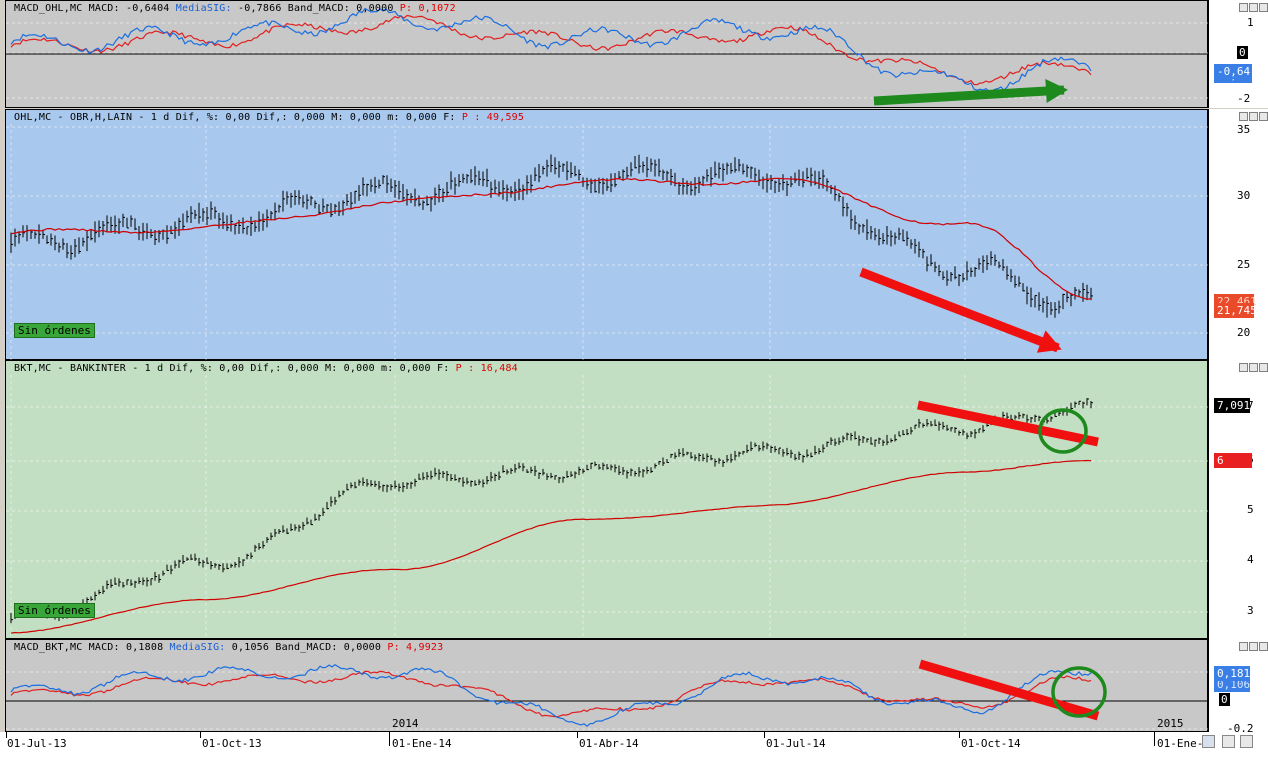 This screenshot has width=1268, height=759. I want to click on bkt-ma-tag: 6, so click(1233, 460).